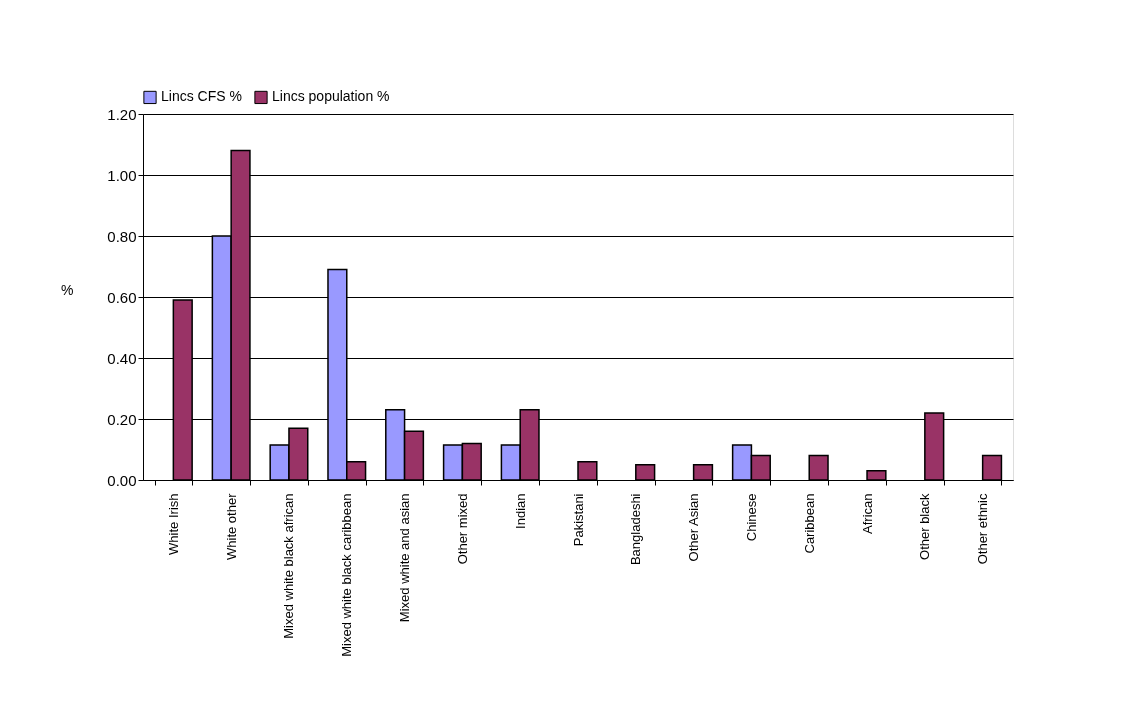  Describe the element at coordinates (122, 358) in the screenshot. I see `y-tick-label: 0.40` at that location.